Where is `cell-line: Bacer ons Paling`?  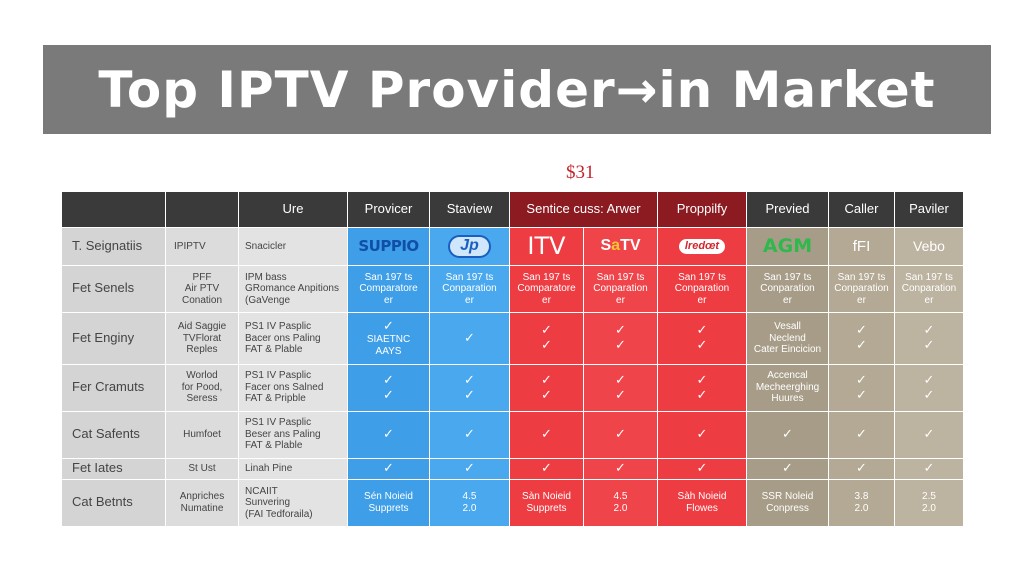 cell-line: Bacer ons Paling is located at coordinates (283, 338).